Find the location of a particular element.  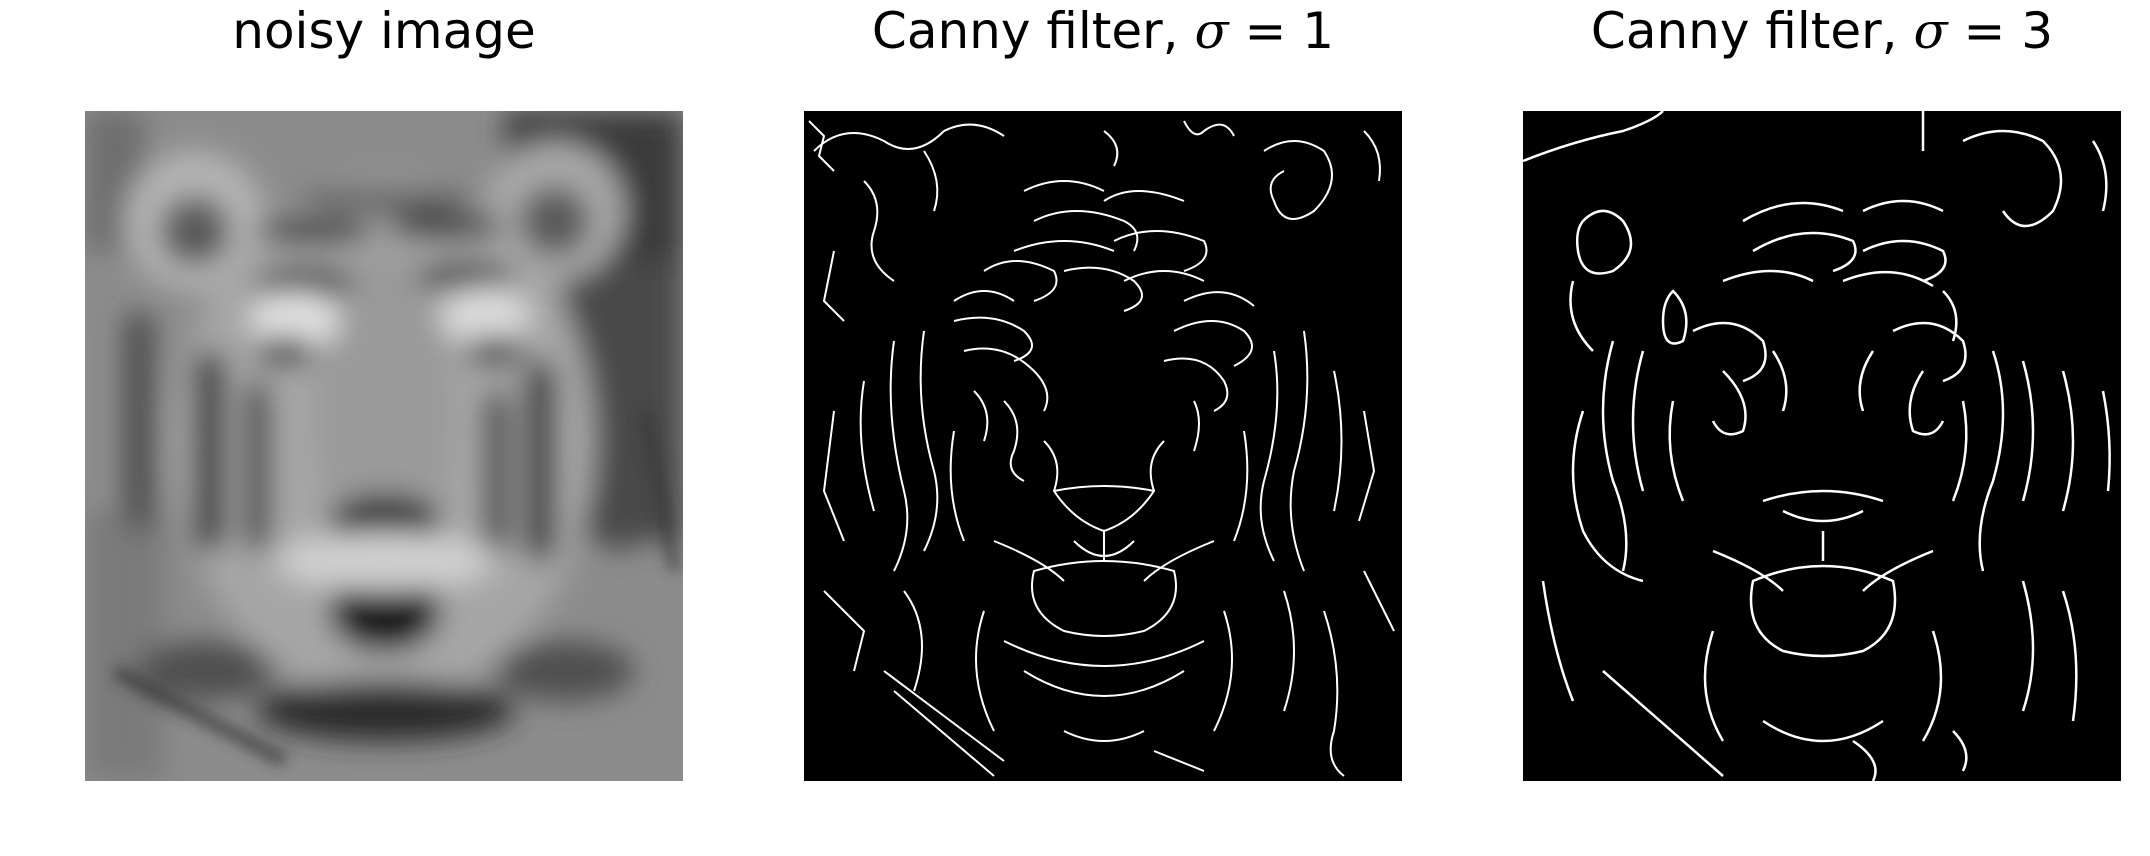

panel-title: Canny filter, σ = 1 is located at coordinates (1103, 31).